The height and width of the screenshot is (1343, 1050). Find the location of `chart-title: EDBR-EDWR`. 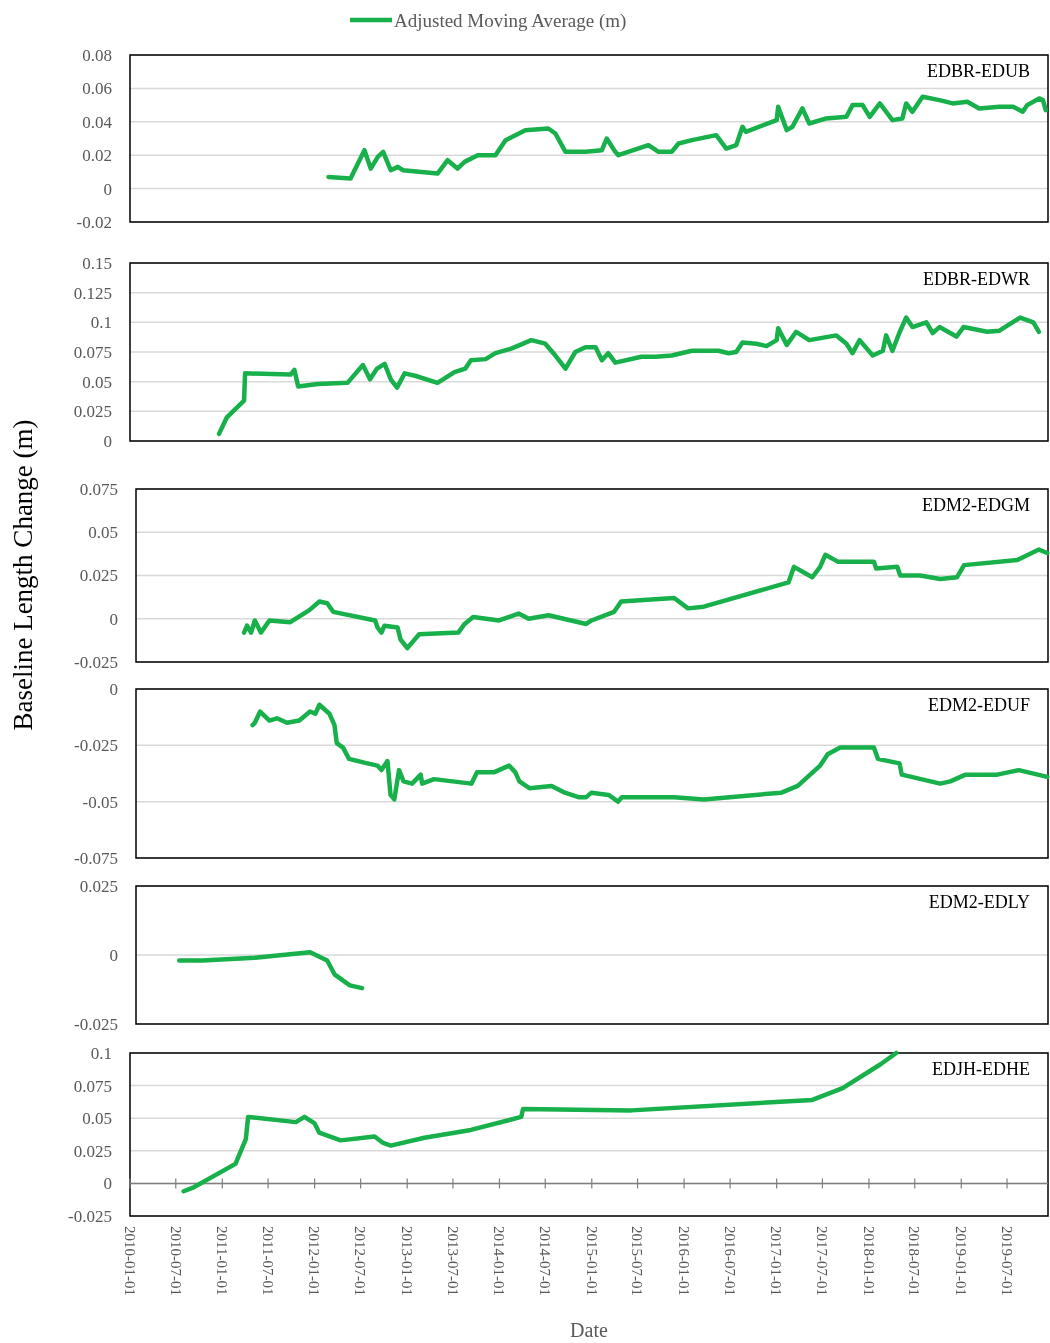

chart-title: EDBR-EDWR is located at coordinates (976, 279).